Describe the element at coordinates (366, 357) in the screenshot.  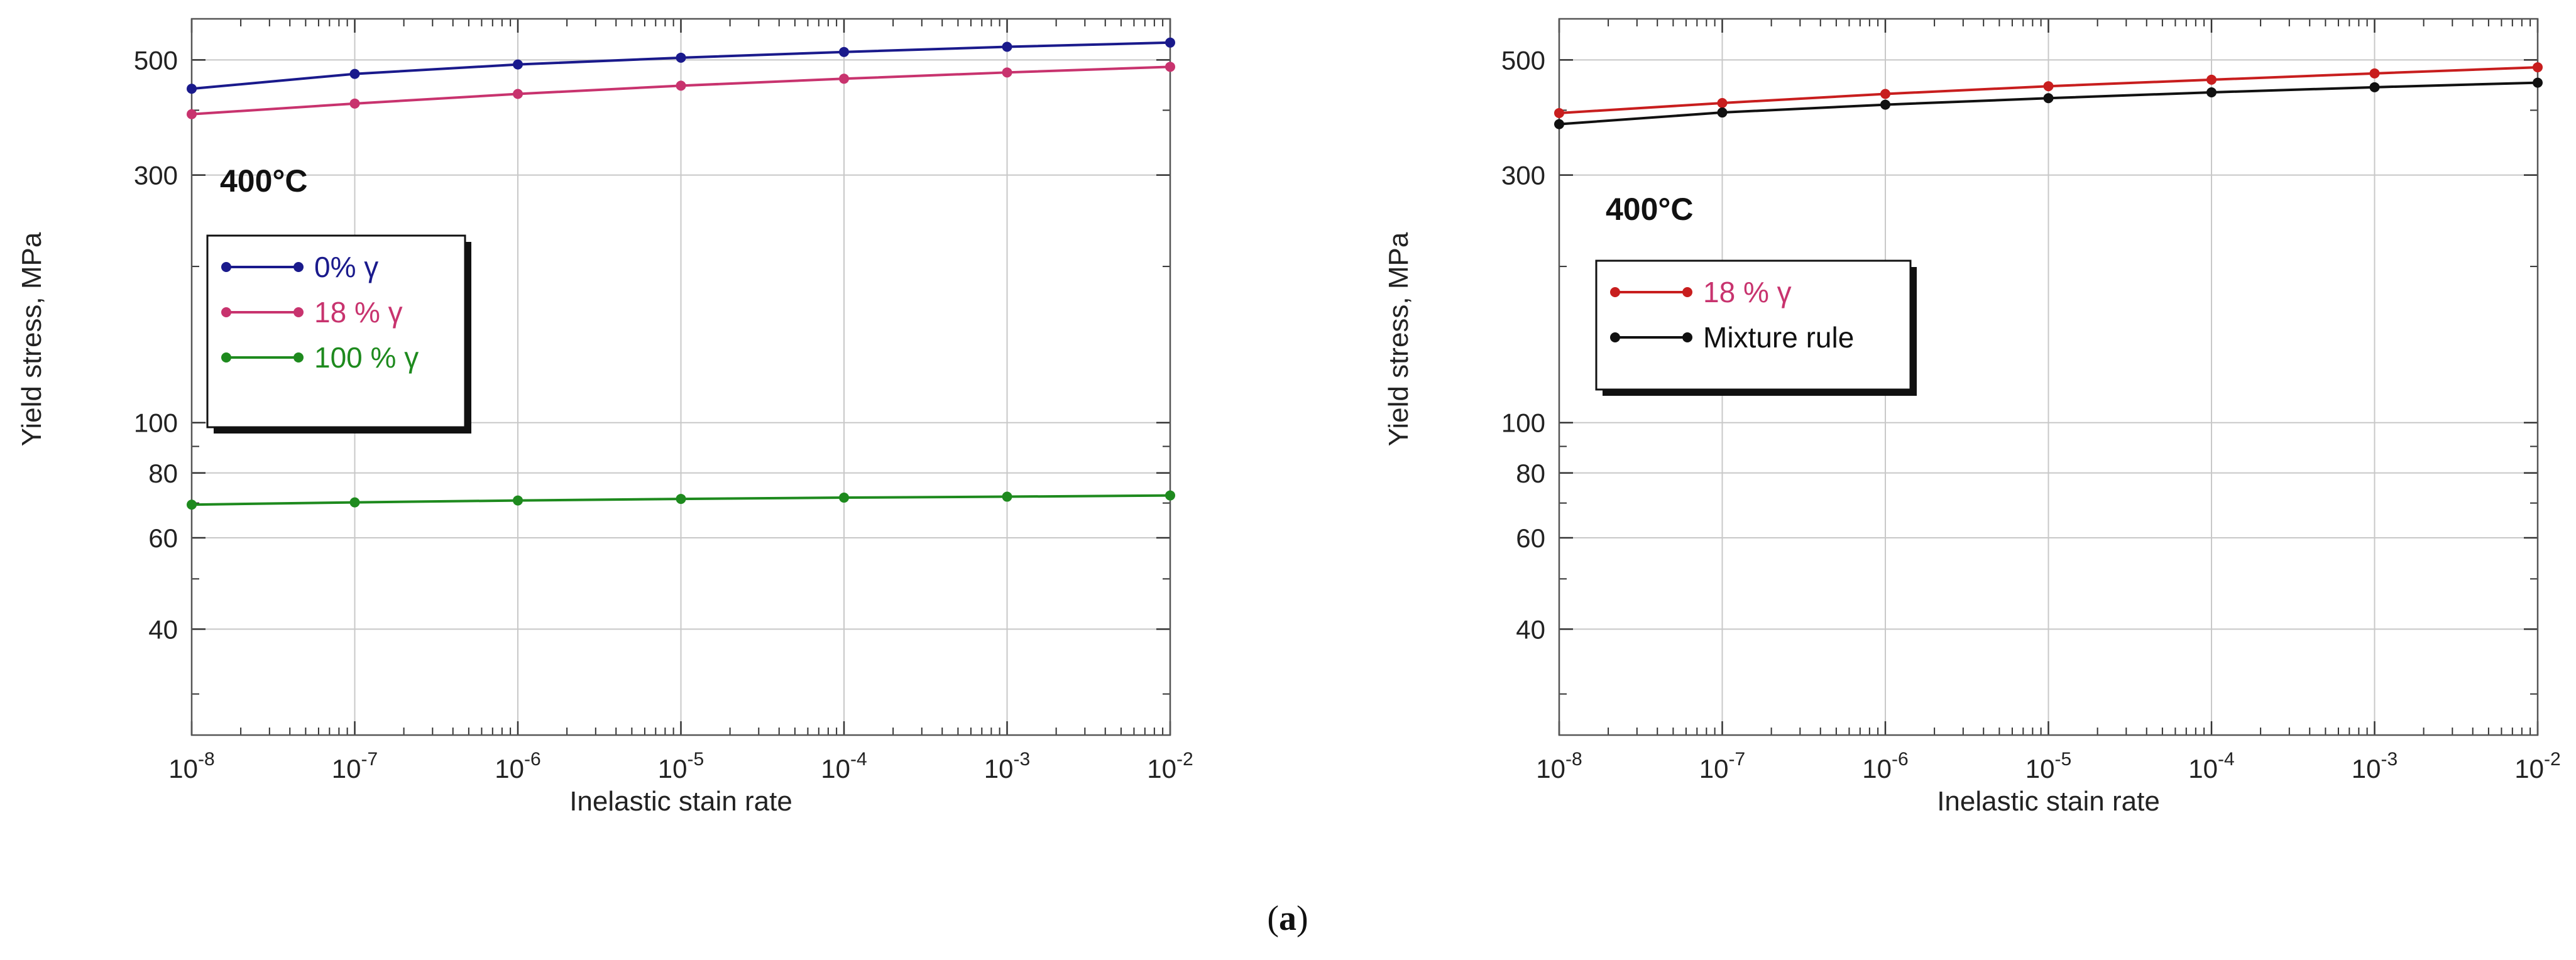
I see `legend-label: 100 % γ` at that location.